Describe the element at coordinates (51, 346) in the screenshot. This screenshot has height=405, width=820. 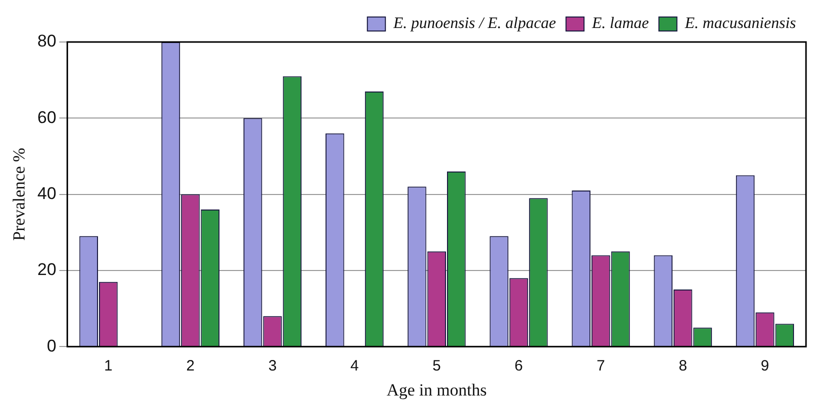
I see `y-tick-label: 0` at that location.